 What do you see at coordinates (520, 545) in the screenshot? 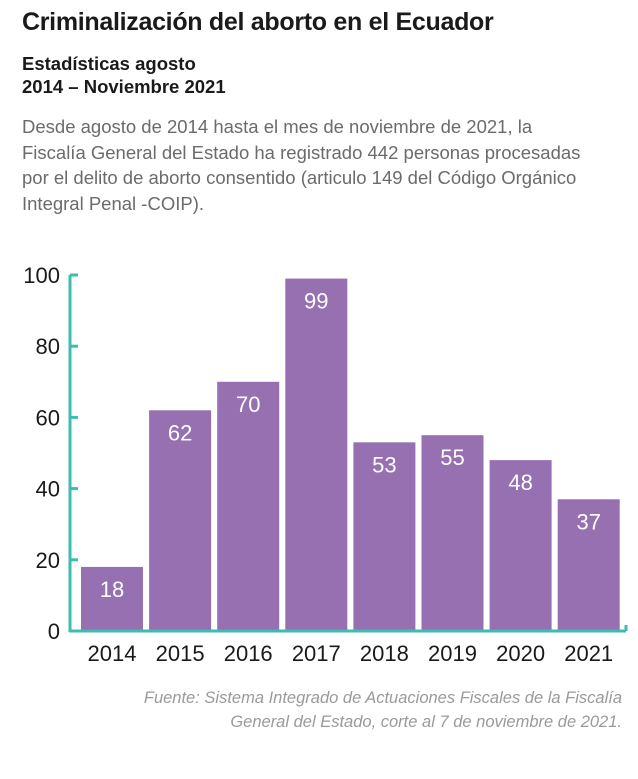
I see `bar-2020` at bounding box center [520, 545].